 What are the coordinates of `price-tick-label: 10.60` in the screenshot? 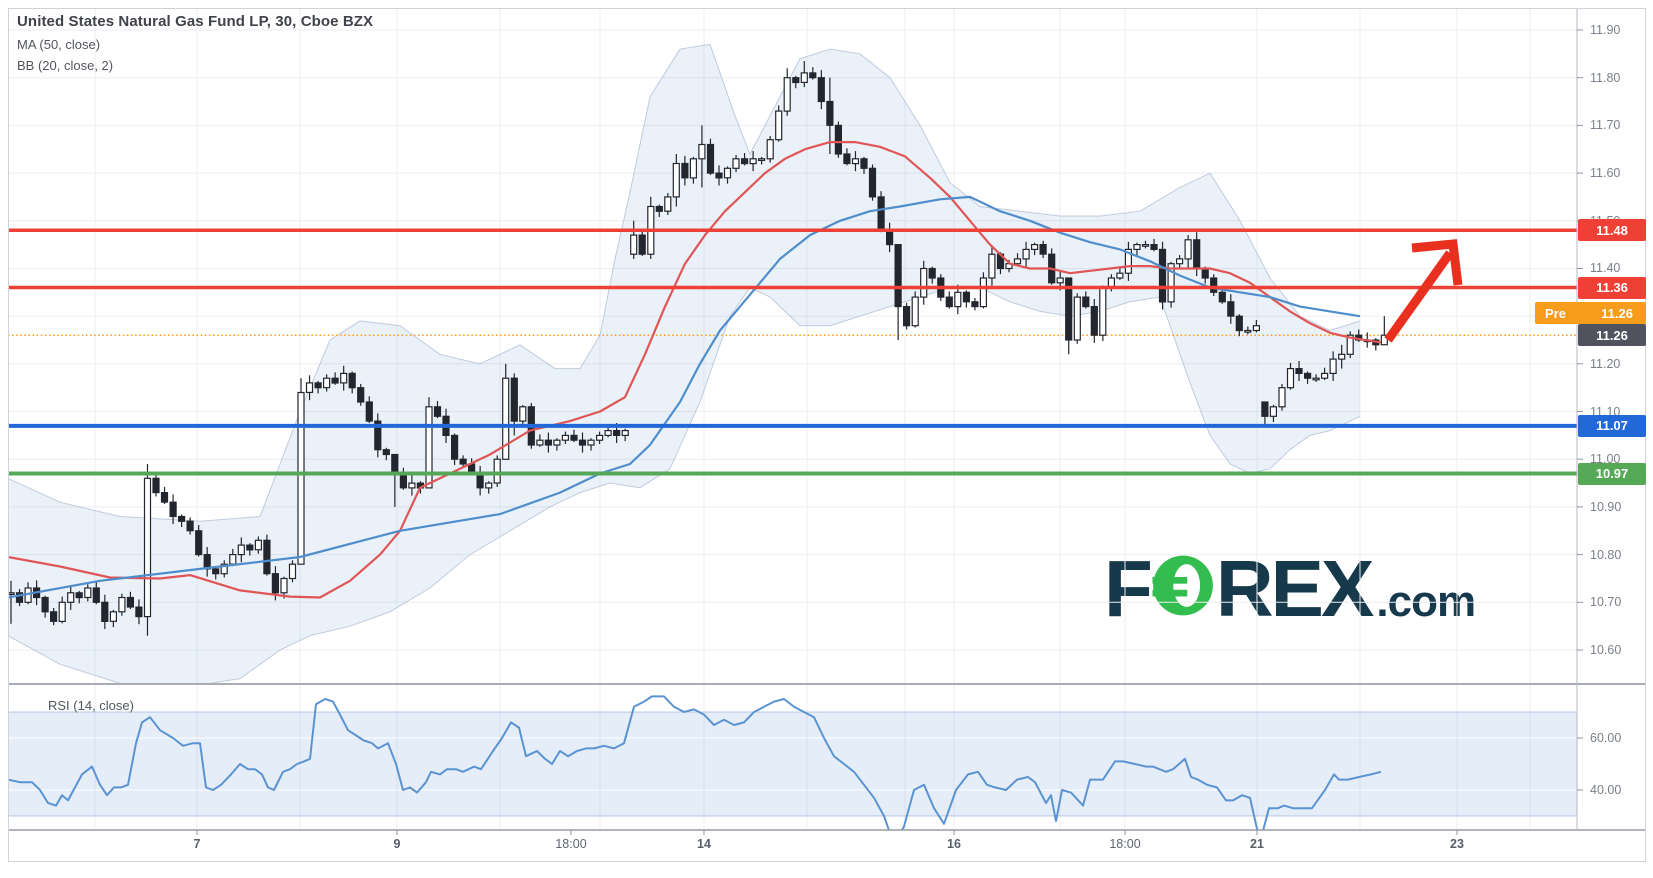 It's located at (1606, 650).